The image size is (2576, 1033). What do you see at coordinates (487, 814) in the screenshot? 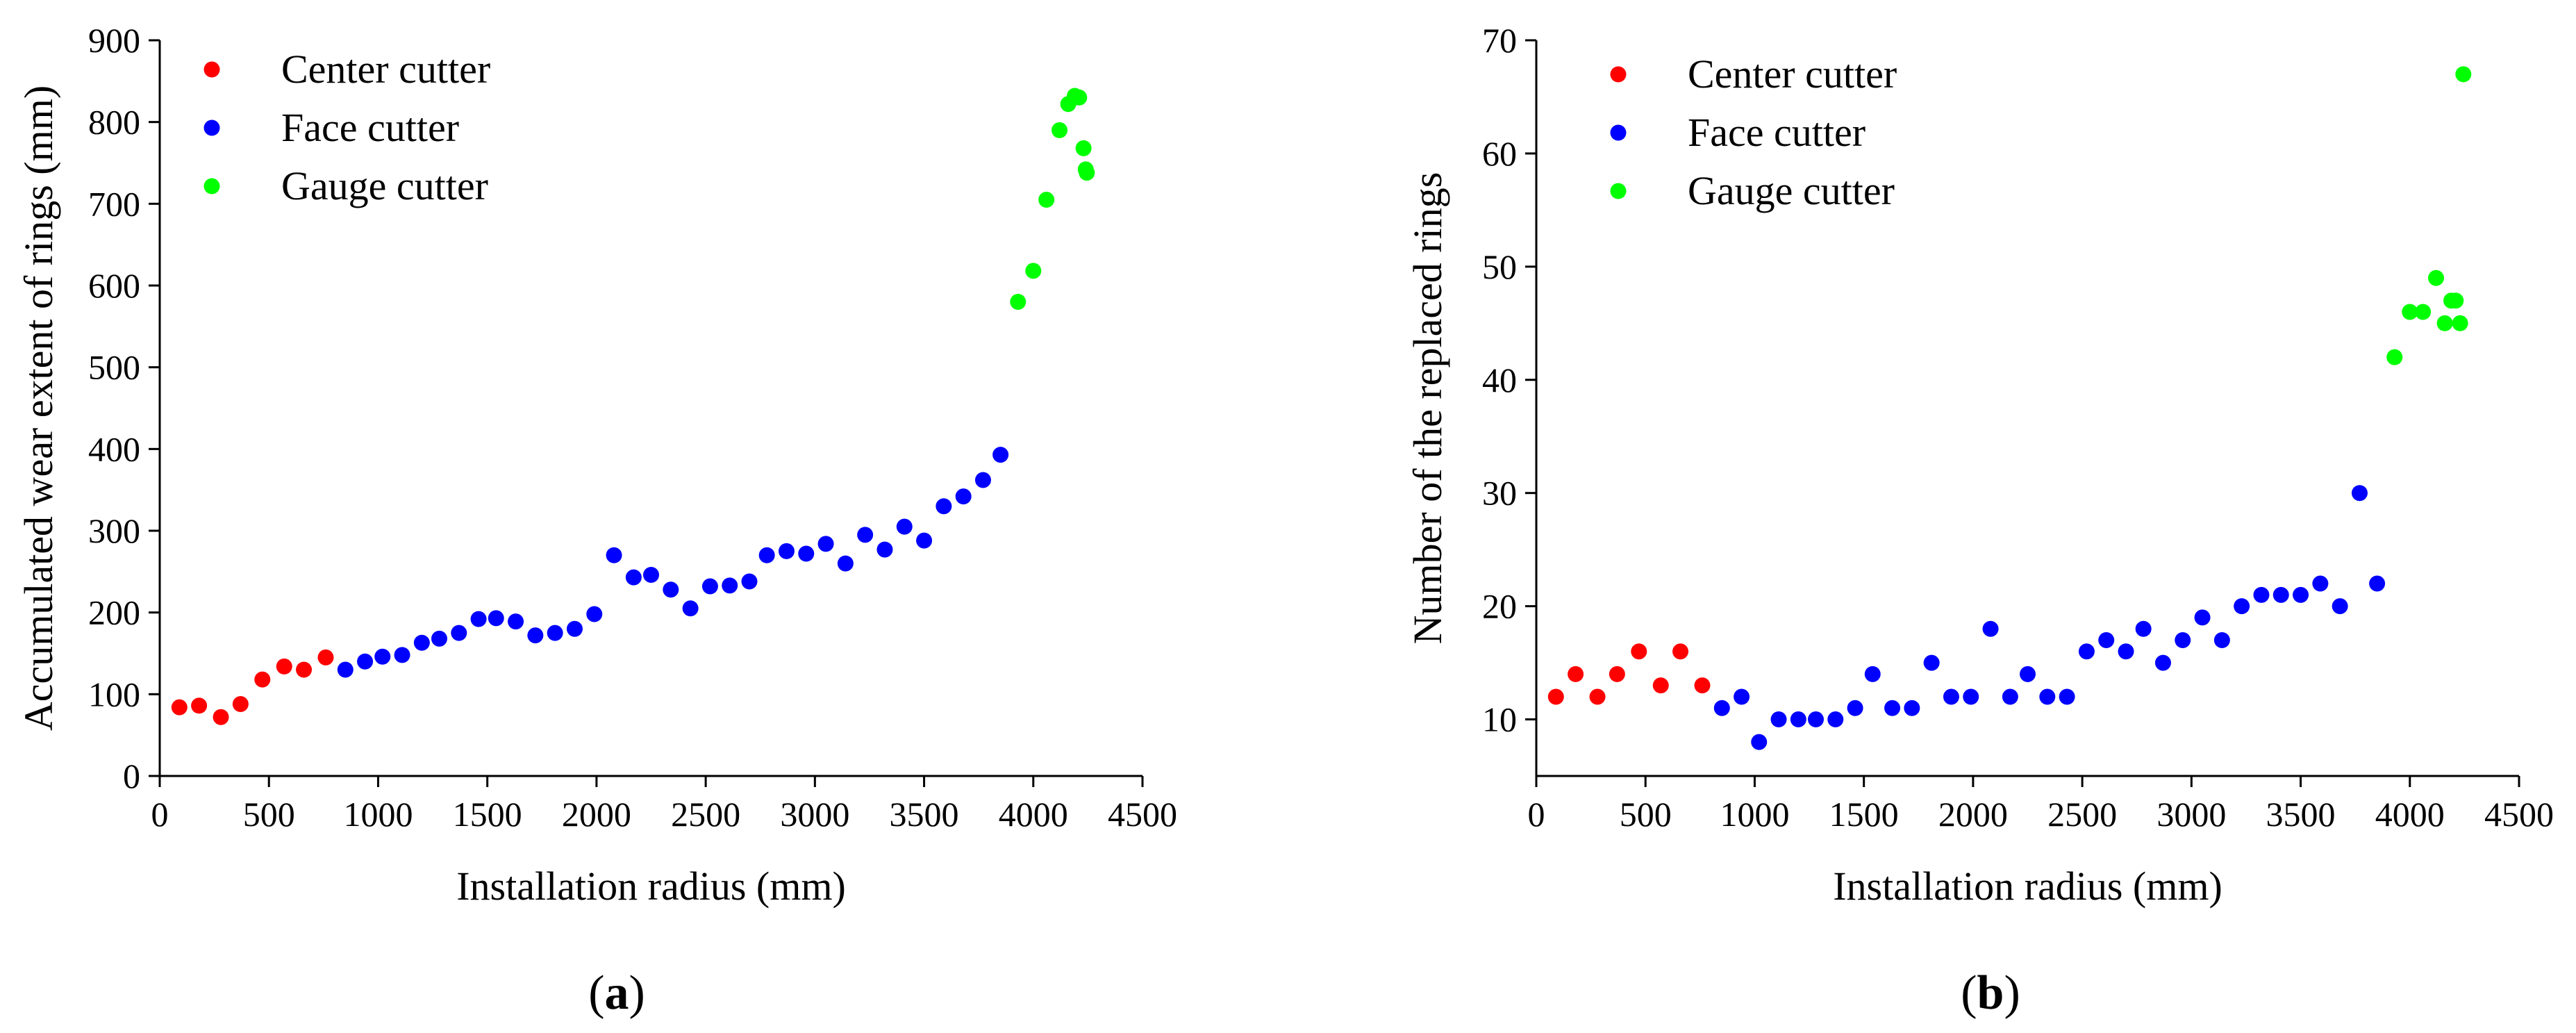
I see `panel-a-x-tick-label: 1500` at bounding box center [487, 814].